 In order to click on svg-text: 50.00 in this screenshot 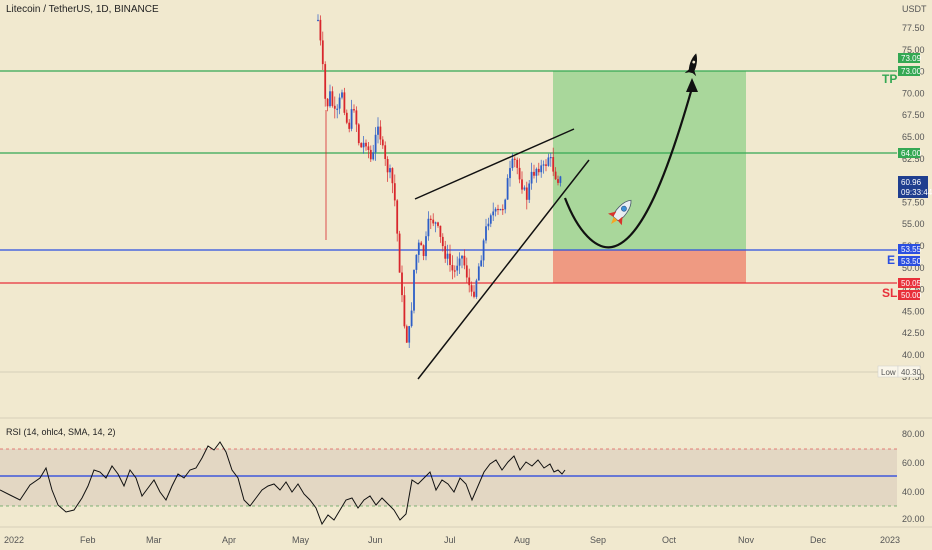, I will do `click(911, 295)`.